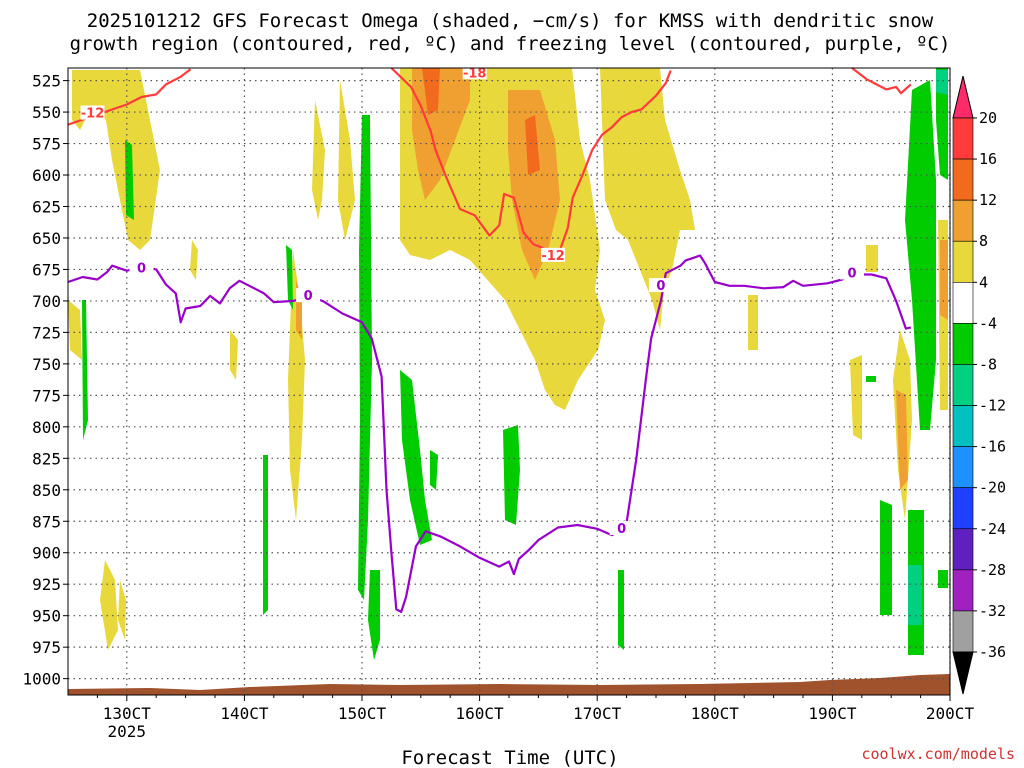 The height and width of the screenshot is (768, 1024). I want to click on y-tick-label: 850, so click(46, 490).